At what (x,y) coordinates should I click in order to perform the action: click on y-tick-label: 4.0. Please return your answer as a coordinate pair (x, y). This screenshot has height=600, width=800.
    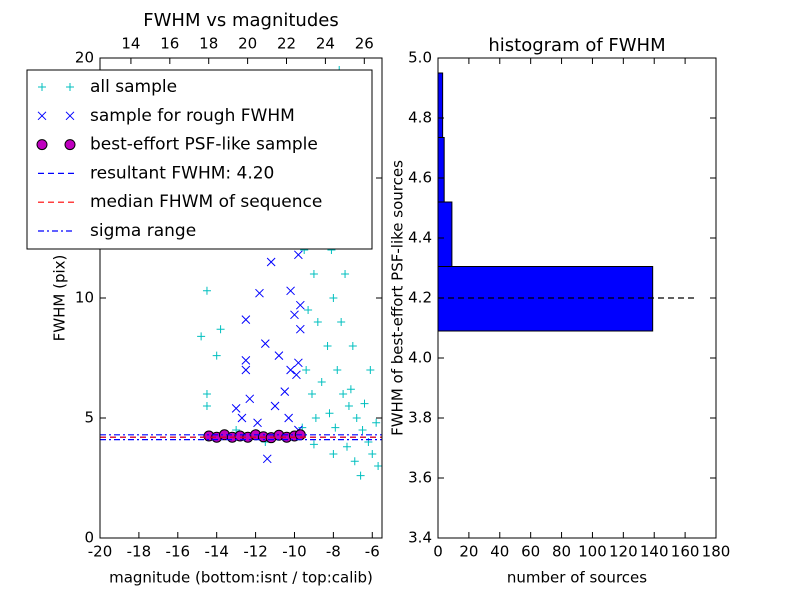
    Looking at the image, I should click on (420, 358).